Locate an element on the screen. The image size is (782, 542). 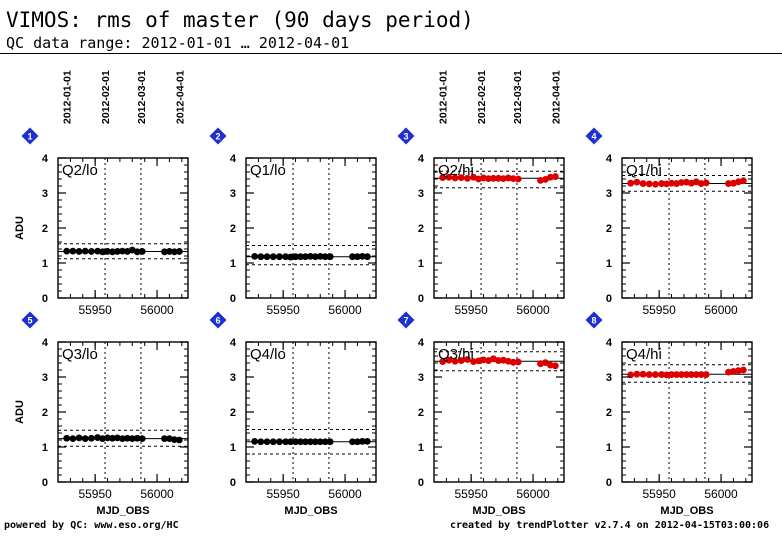
panel-label: Q1/hi is located at coordinates (644, 170).